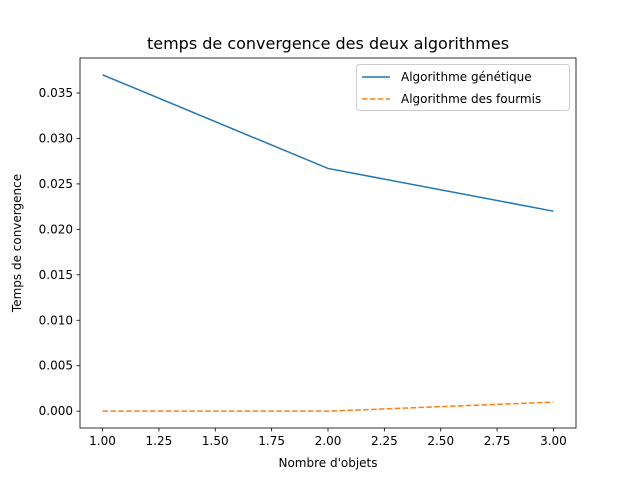 The height and width of the screenshot is (480, 640). What do you see at coordinates (56, 184) in the screenshot?
I see `y-tick-label: 0.025` at bounding box center [56, 184].